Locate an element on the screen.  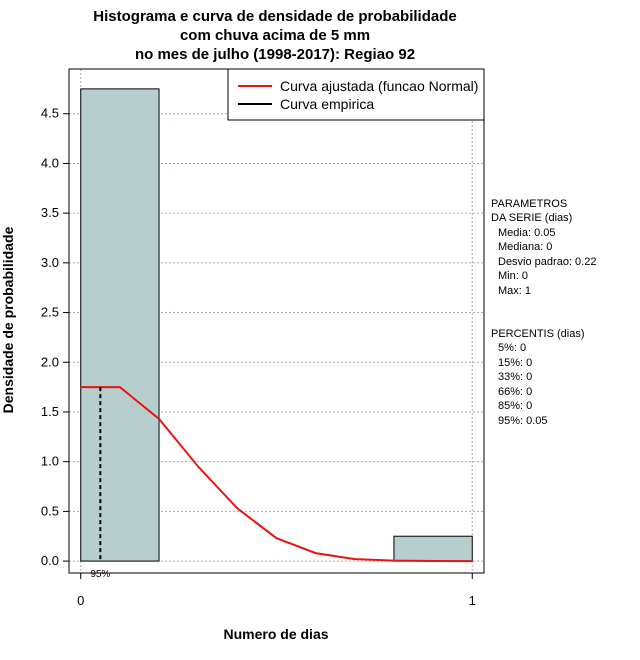
percentile-95-label: 95% is located at coordinates (100, 574).